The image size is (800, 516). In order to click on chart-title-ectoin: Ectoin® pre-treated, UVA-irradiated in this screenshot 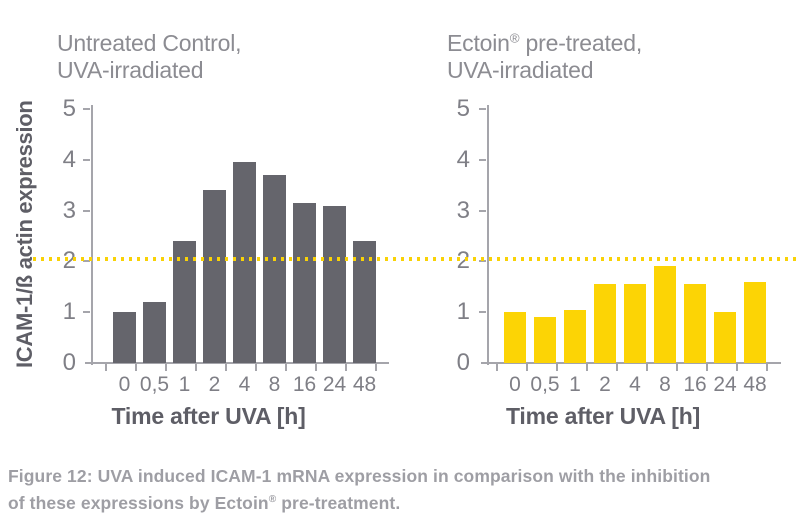, I will do `click(544, 54)`.